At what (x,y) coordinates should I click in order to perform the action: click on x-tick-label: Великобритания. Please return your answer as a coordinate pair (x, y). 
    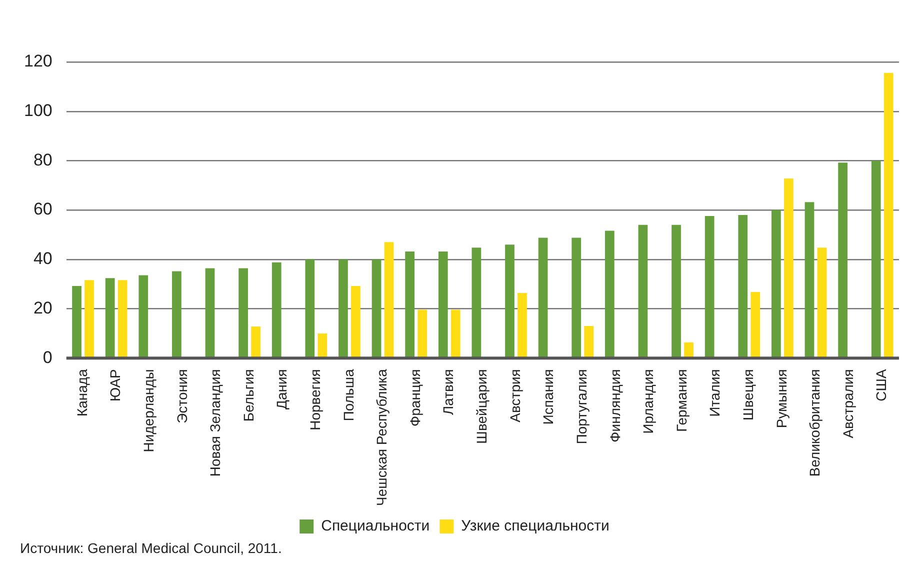
    Looking at the image, I should click on (814, 423).